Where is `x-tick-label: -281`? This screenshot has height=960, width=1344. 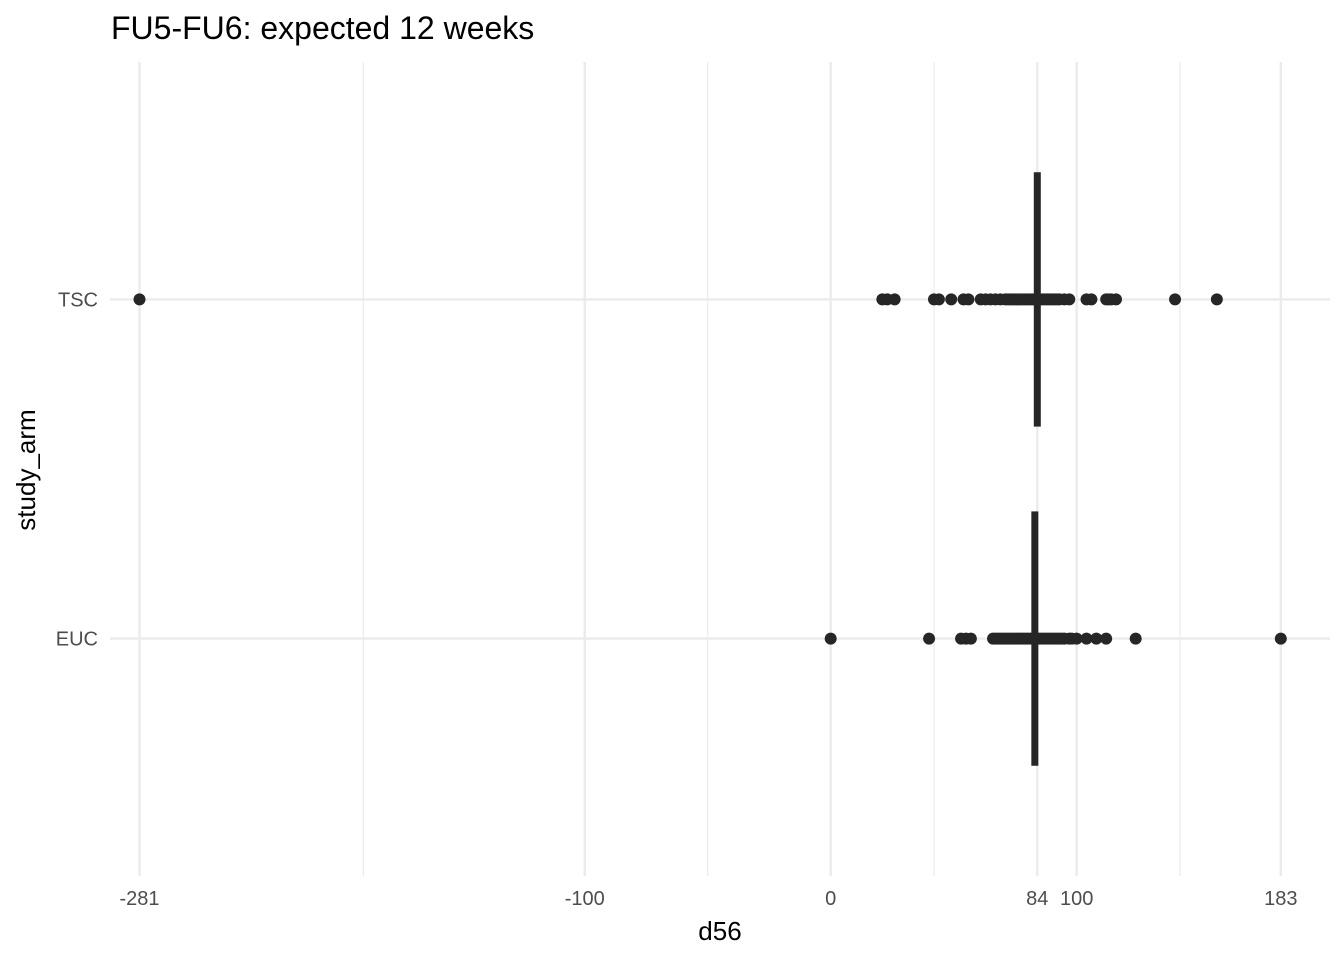
x-tick-label: -281 is located at coordinates (140, 899).